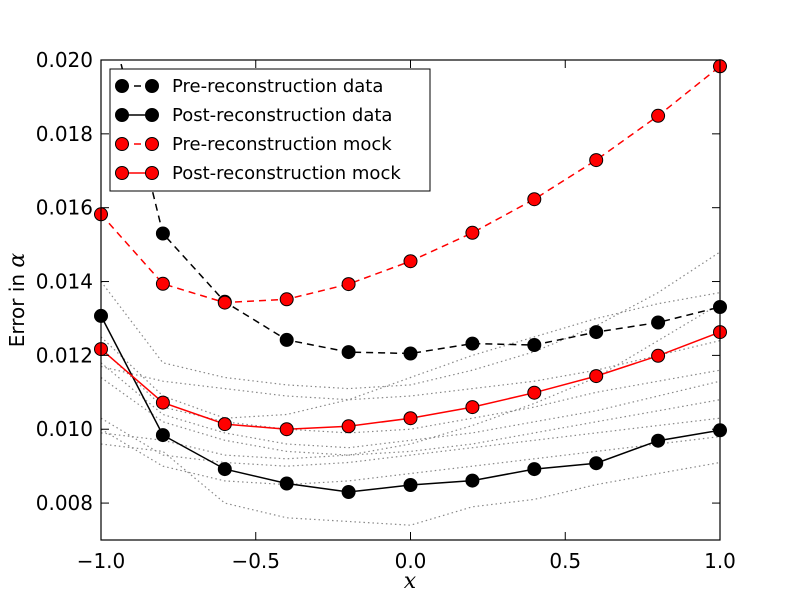 Image resolution: width=800 pixels, height=600 pixels. Describe the element at coordinates (282, 115) in the screenshot. I see `legend-label-2: Post-reconstruction data` at that location.